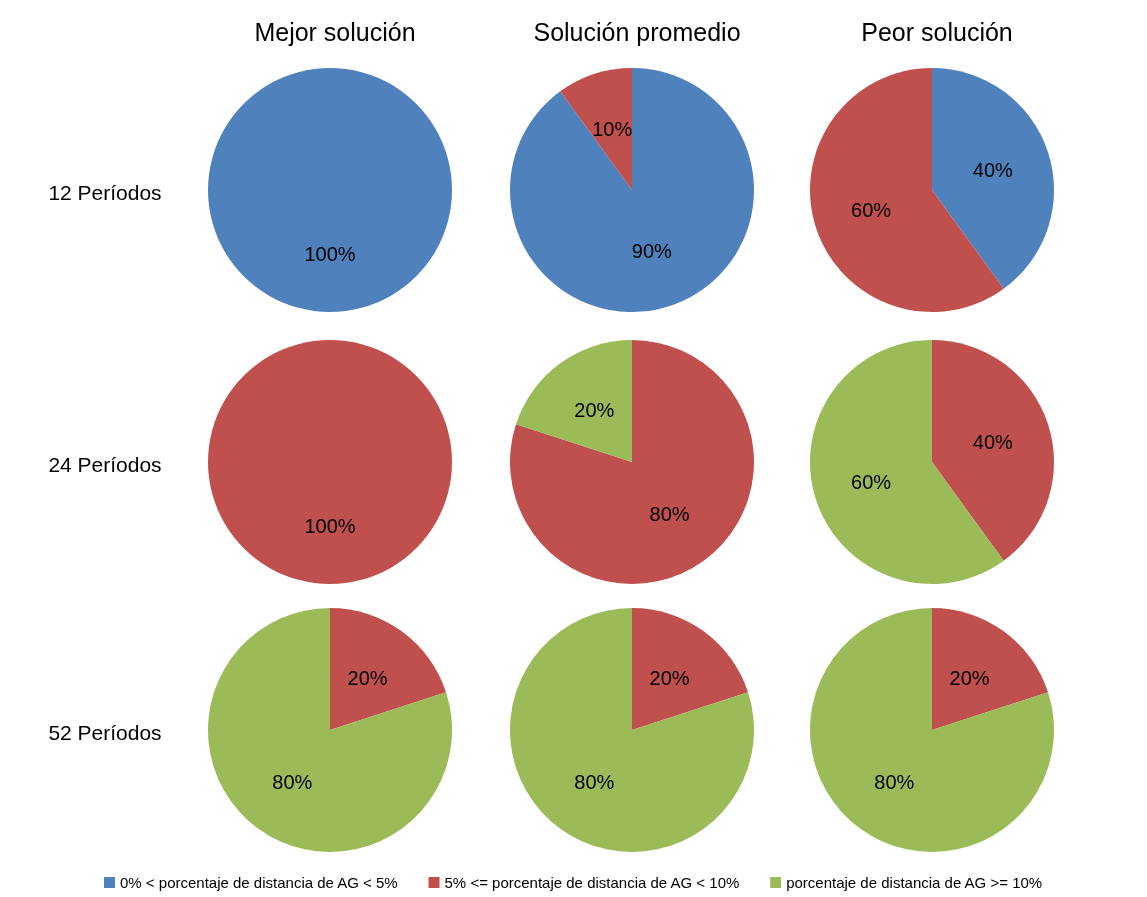 The height and width of the screenshot is (897, 1147). What do you see at coordinates (259, 882) in the screenshot?
I see `legend-label: 0% < porcentaje de distancia de AG < 5%` at bounding box center [259, 882].